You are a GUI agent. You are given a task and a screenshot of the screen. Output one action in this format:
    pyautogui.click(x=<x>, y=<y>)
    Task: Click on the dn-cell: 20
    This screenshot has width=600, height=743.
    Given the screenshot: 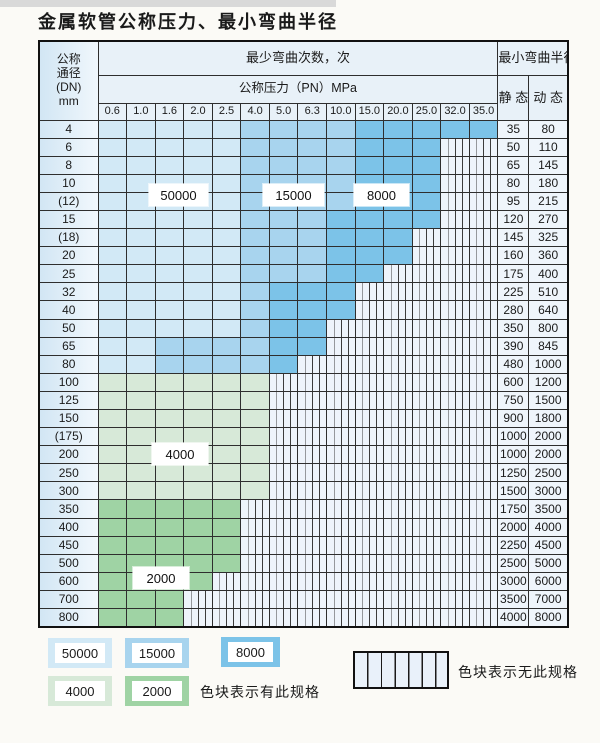 What is the action you would take?
    pyautogui.click(x=68, y=256)
    